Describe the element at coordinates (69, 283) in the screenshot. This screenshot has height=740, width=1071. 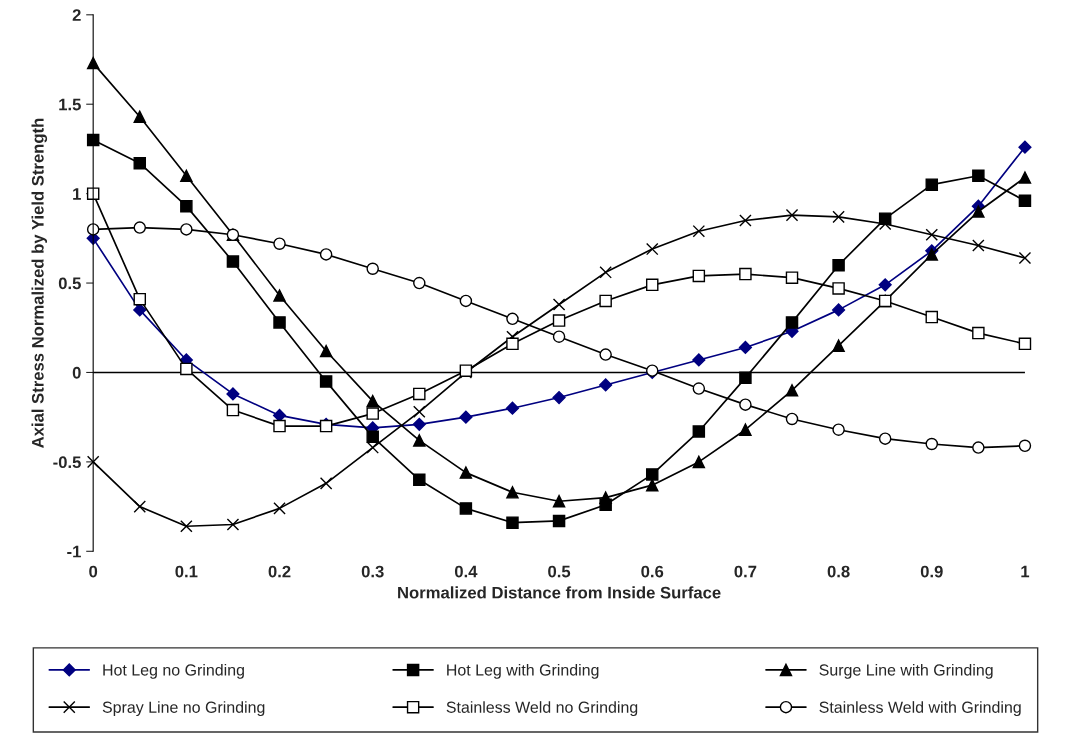
I see `y-tick-label: 0.5` at that location.